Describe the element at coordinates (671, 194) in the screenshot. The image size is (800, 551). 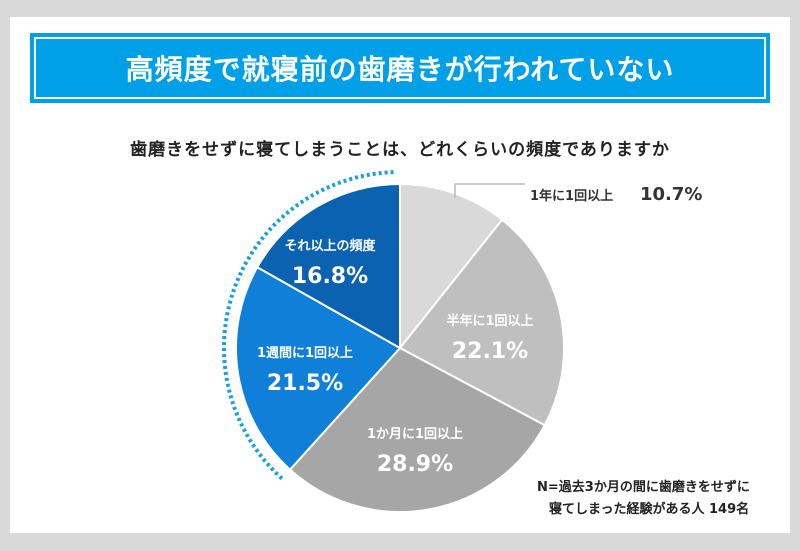
I see `slice-value: 10.7%` at that location.